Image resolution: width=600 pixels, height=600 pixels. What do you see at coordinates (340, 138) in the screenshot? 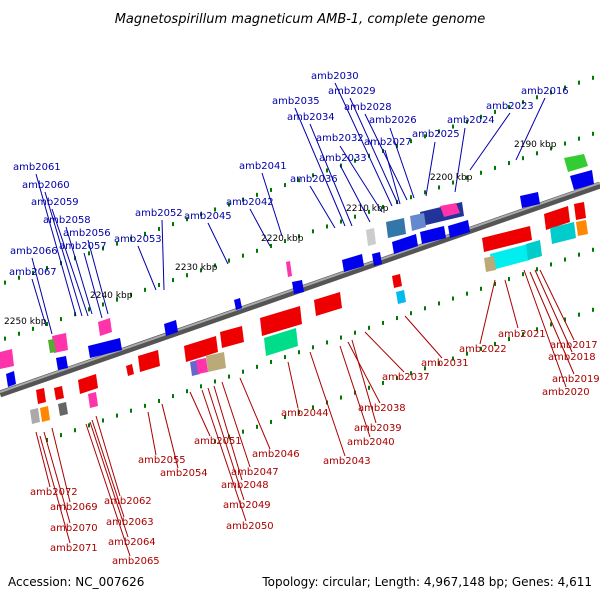
I see `gene-label-amb2032: amb2032` at bounding box center [340, 138].